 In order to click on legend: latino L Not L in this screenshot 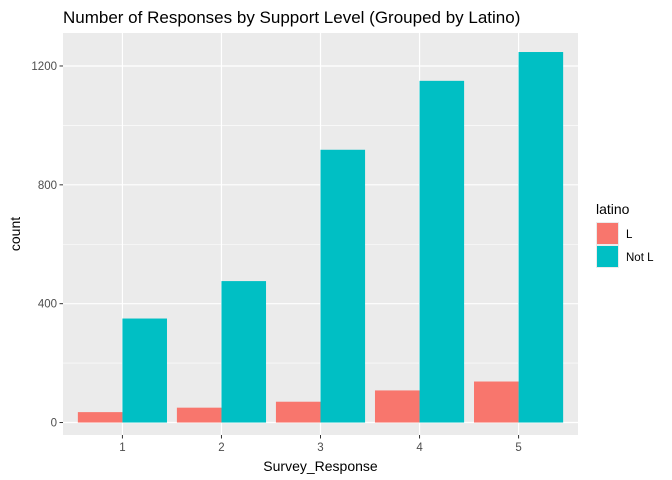, I will do `click(625, 234)`.